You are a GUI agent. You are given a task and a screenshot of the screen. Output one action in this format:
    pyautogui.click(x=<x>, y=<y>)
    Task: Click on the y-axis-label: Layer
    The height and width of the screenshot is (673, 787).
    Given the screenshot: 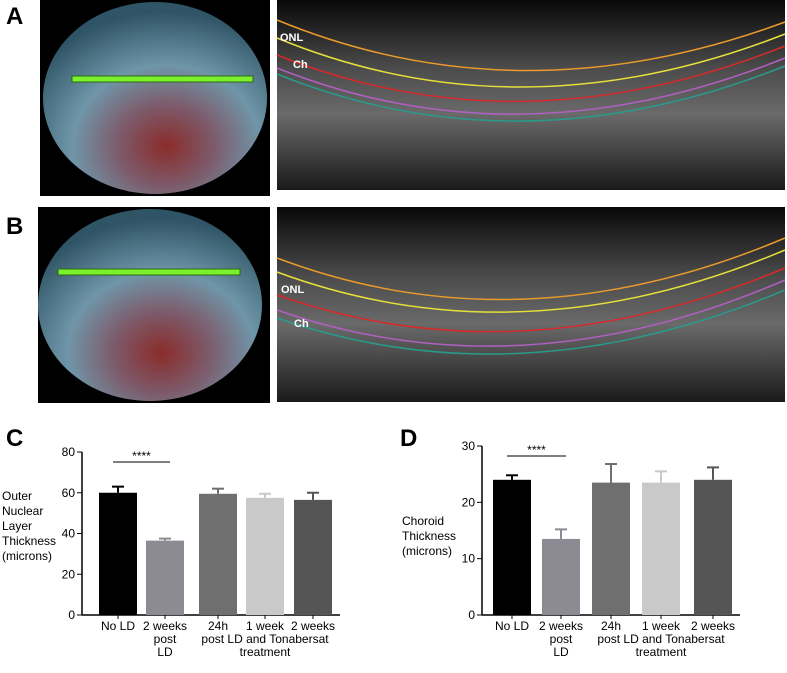 What is the action you would take?
    pyautogui.click(x=17, y=526)
    